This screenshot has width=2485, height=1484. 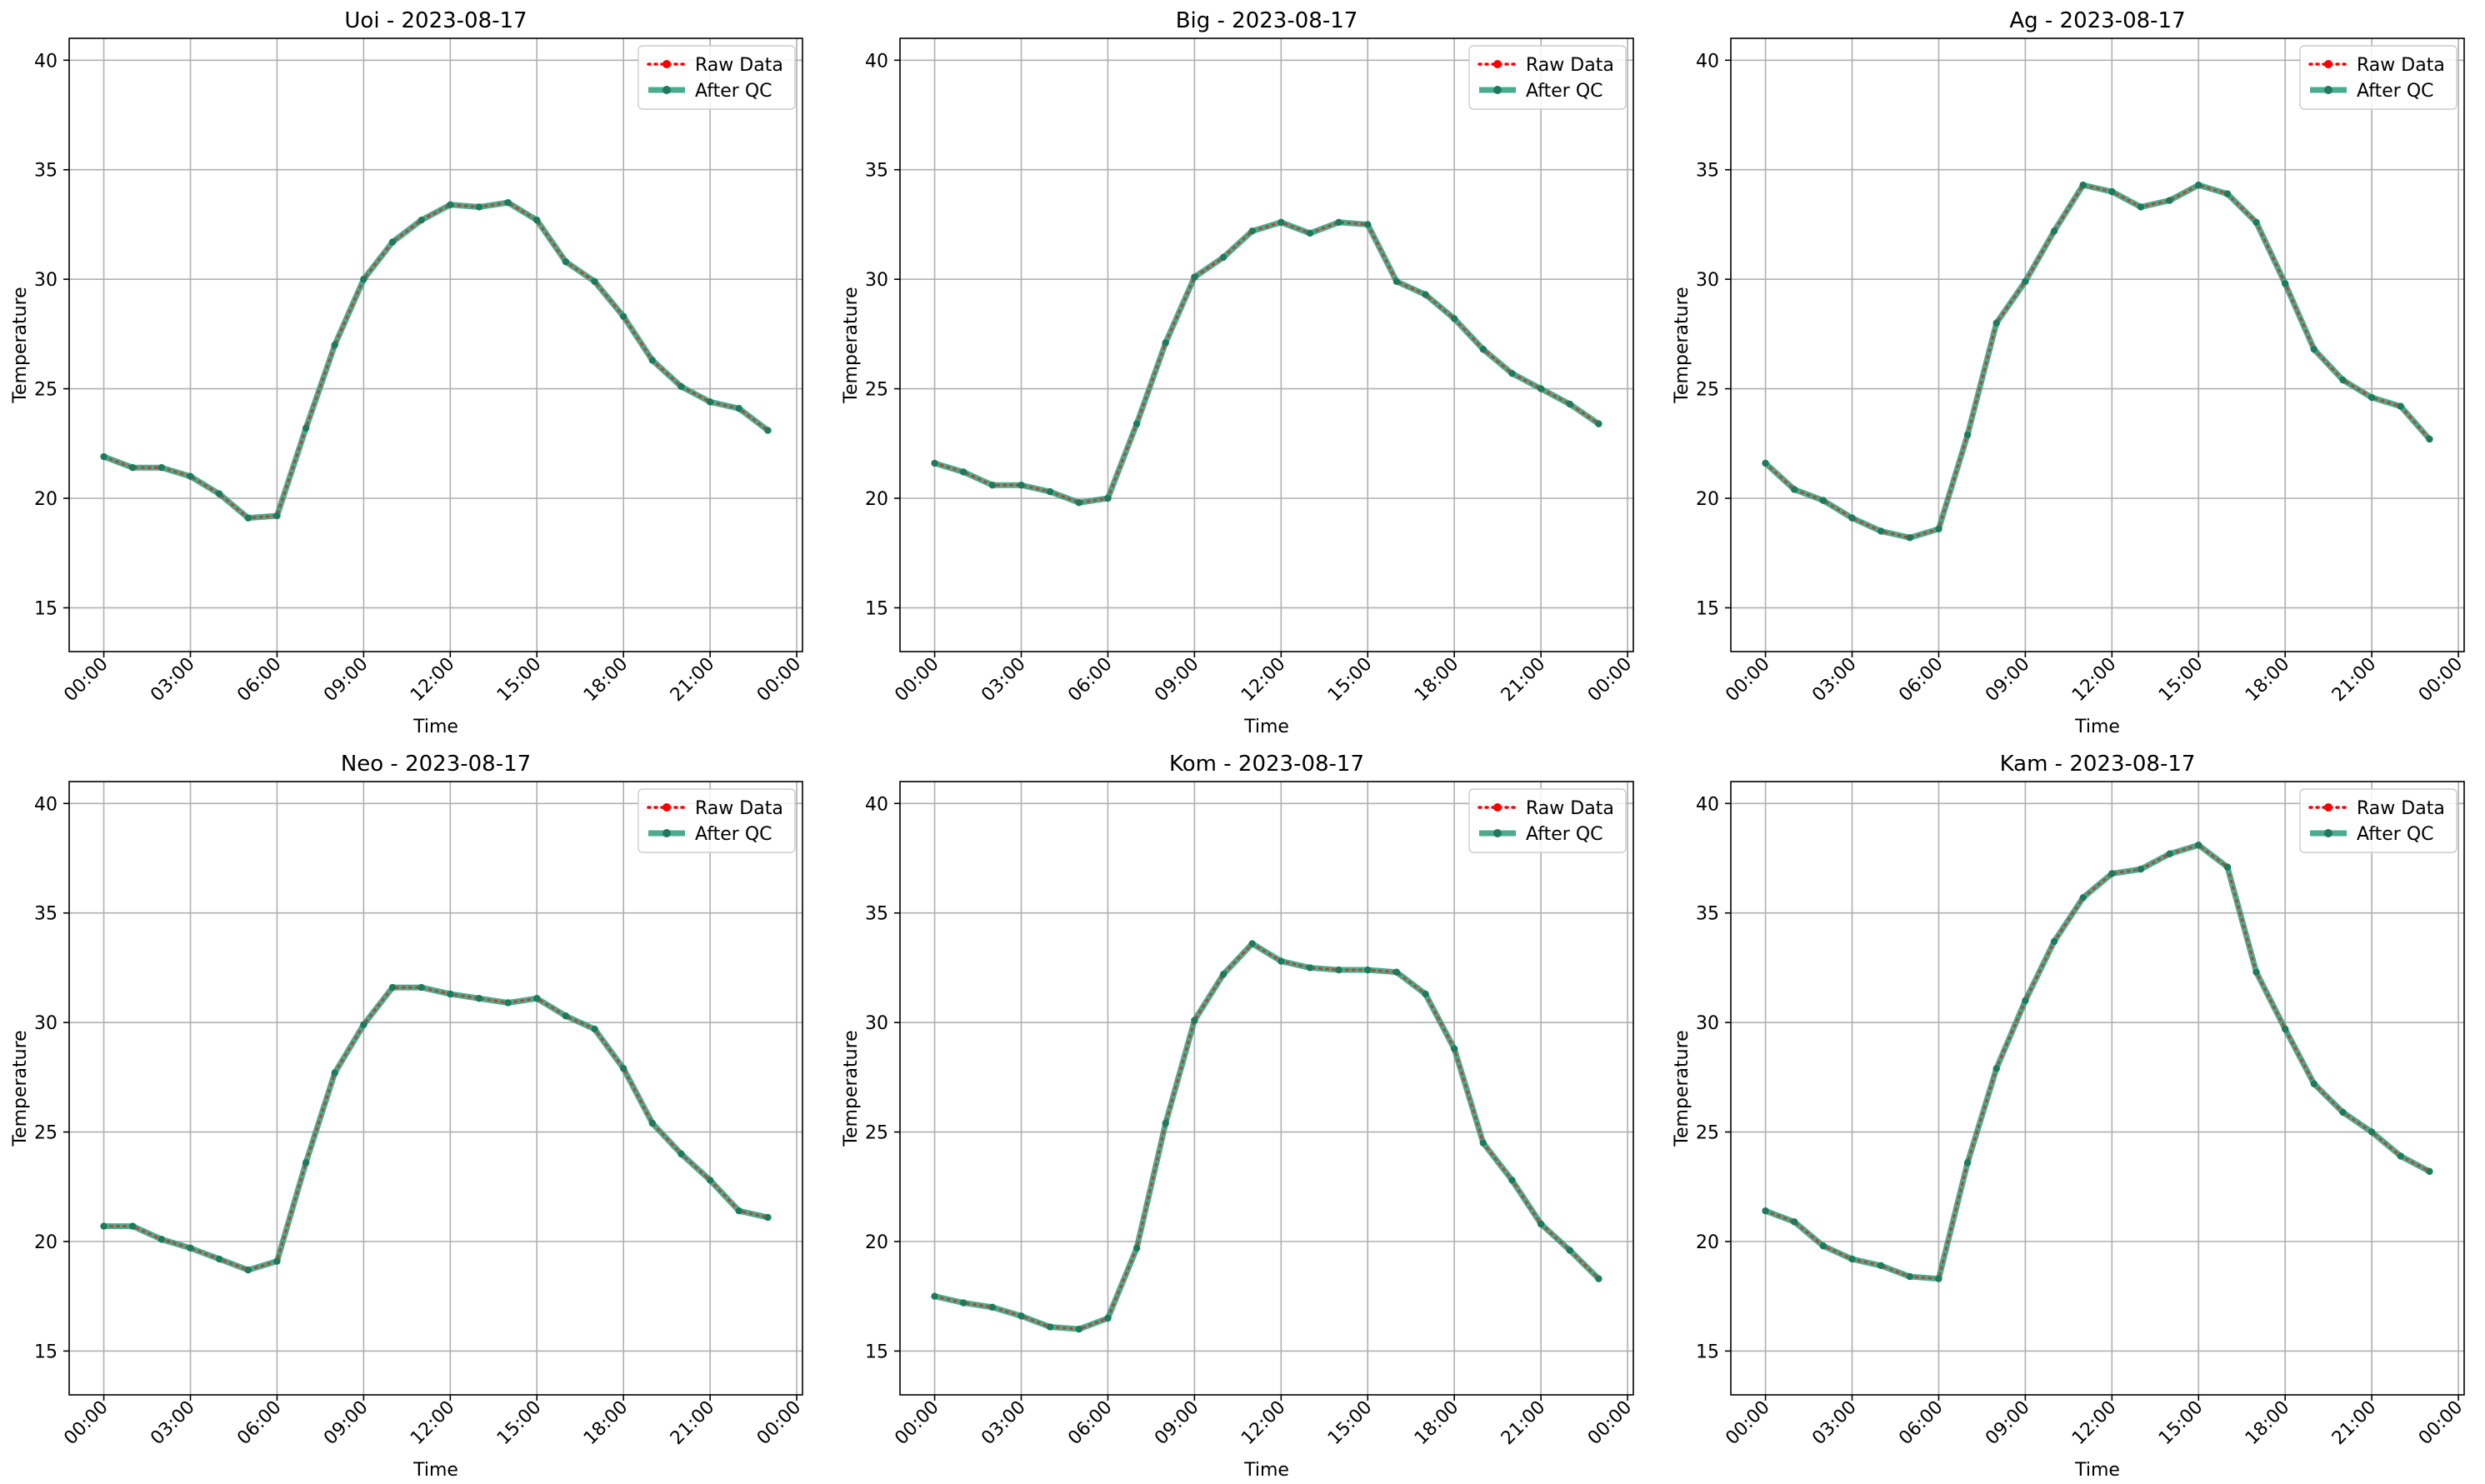 What do you see at coordinates (436, 764) in the screenshot?
I see `chart-title: Neo - 2023-08-17` at bounding box center [436, 764].